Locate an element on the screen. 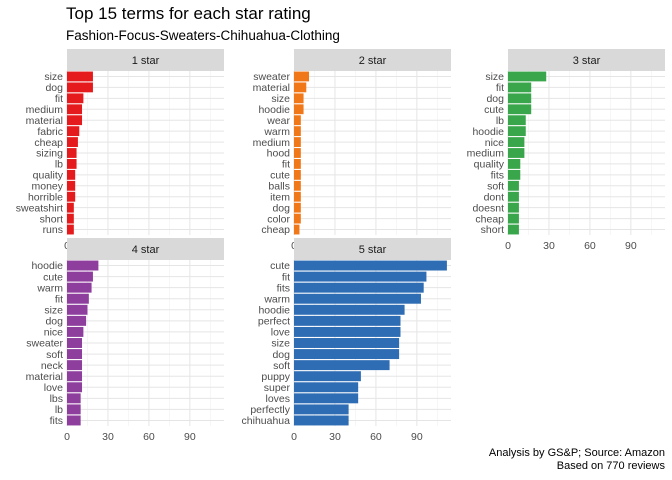 The width and height of the screenshot is (672, 480). facet-strip-label: 3 star is located at coordinates (587, 61).